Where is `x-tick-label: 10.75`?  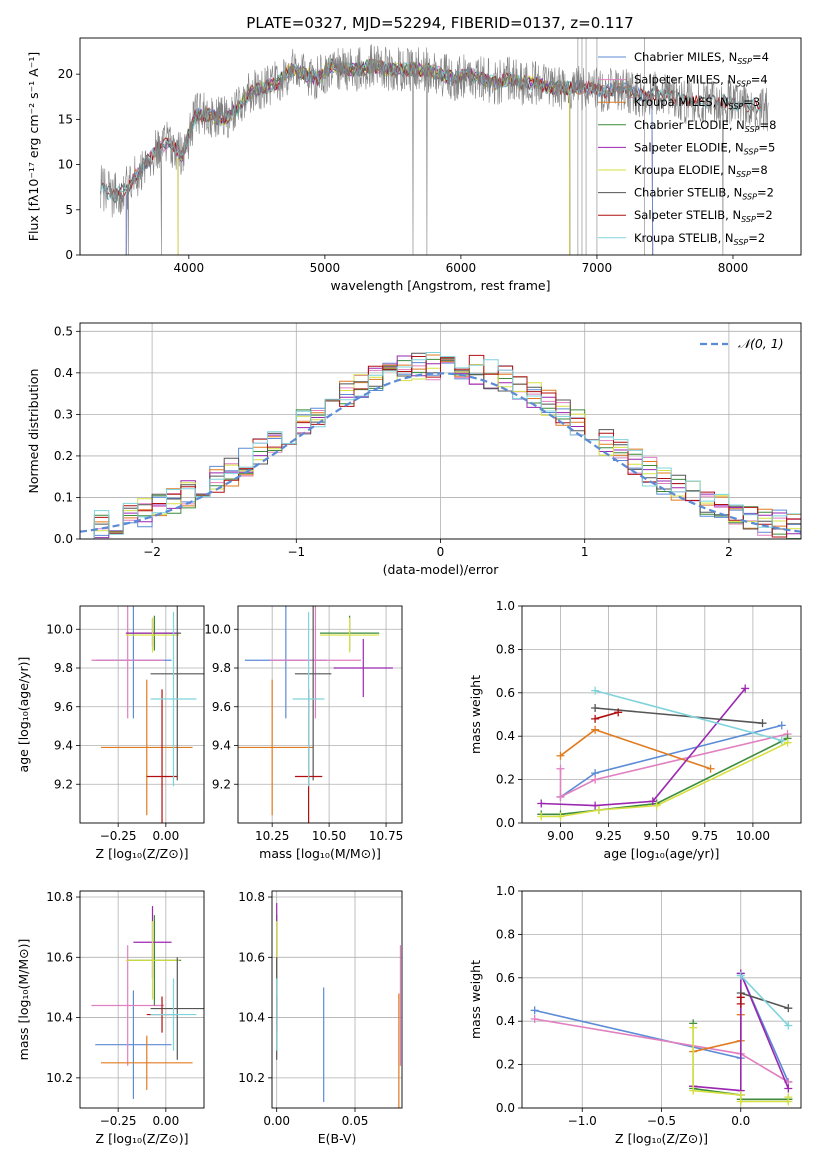
x-tick-label: 10.75 is located at coordinates (386, 836).